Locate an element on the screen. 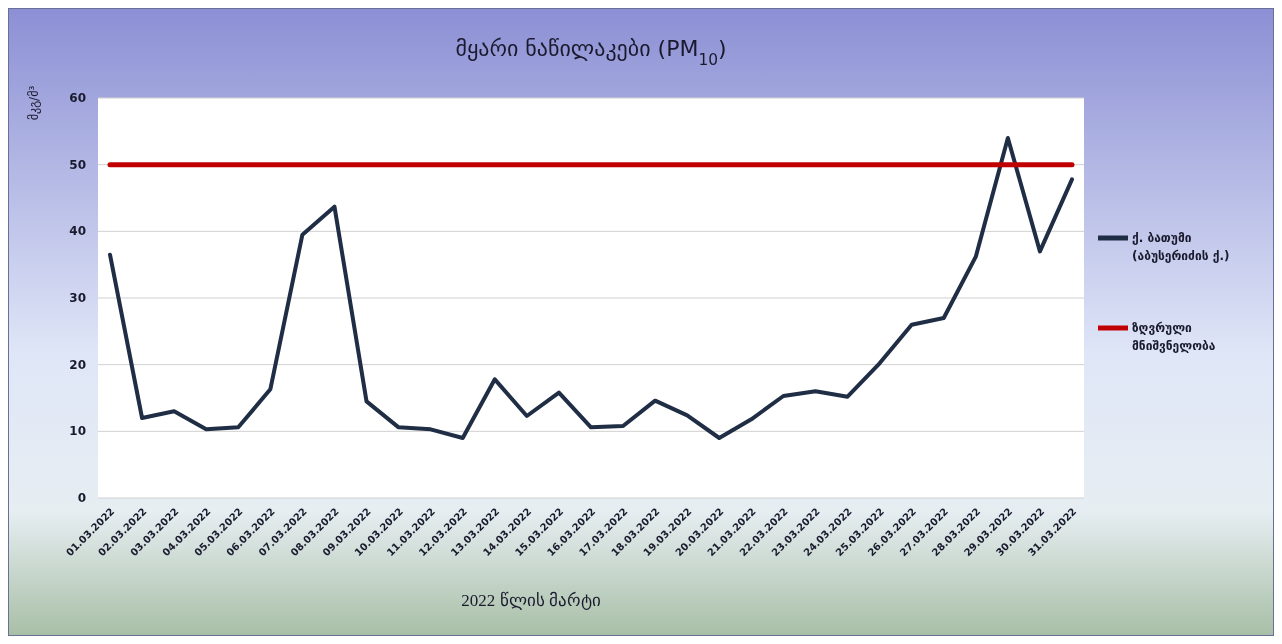 This screenshot has height=644, width=1282. y-tick-label: 50 is located at coordinates (77, 164).